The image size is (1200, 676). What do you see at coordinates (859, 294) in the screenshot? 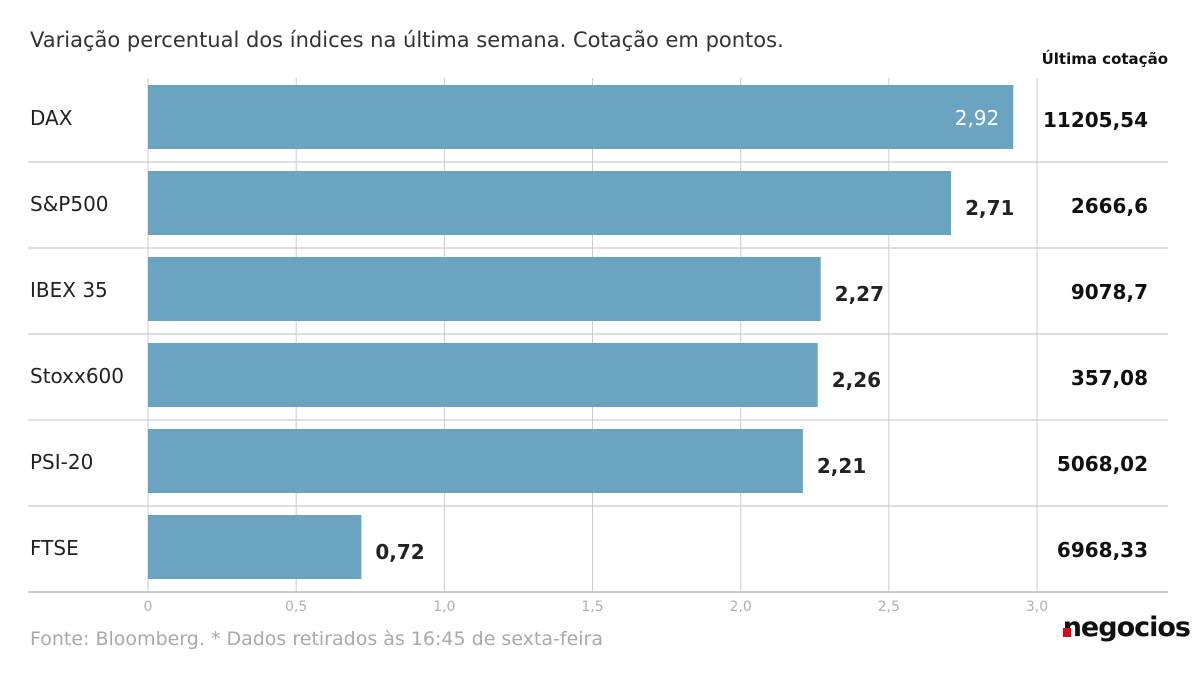
I see `value-label: 2,27` at bounding box center [859, 294].